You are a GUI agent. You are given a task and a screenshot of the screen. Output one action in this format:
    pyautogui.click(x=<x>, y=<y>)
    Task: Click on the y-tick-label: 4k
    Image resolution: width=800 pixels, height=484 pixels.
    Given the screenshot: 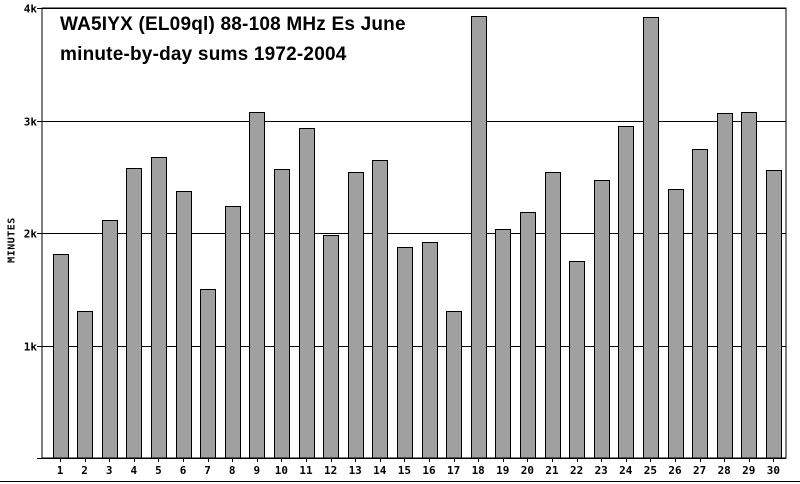 What is the action you would take?
    pyautogui.click(x=31, y=9)
    